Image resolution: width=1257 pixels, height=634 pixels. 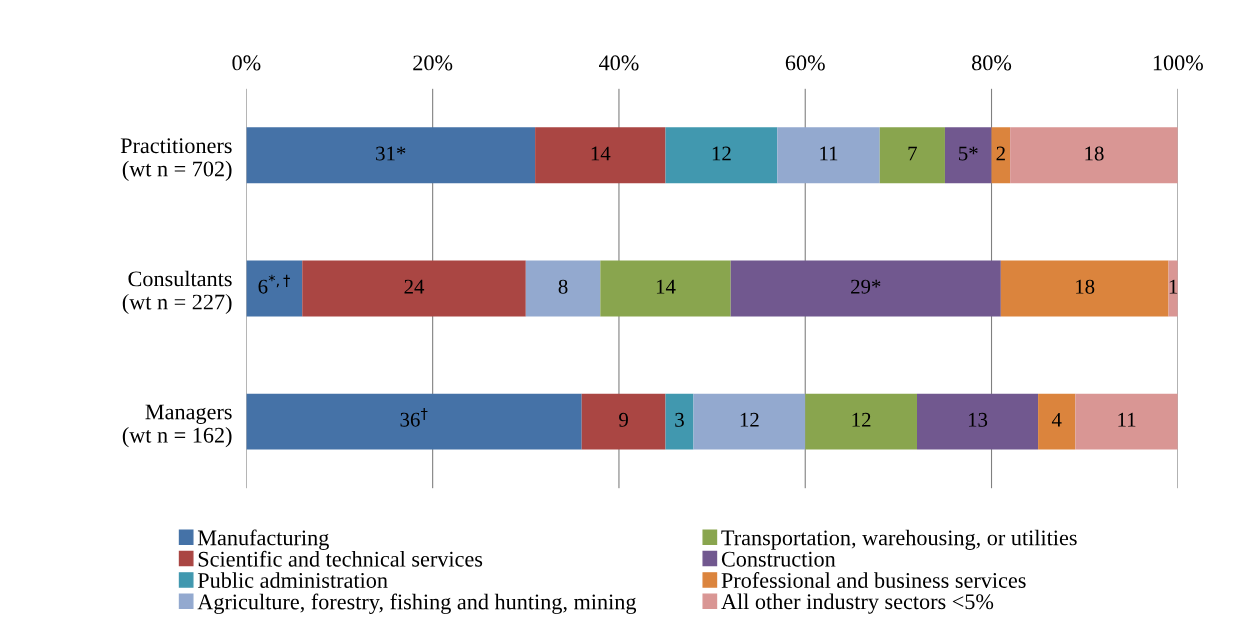 What do you see at coordinates (340, 558) in the screenshot?
I see `legend-label: Scientific and technical services` at bounding box center [340, 558].